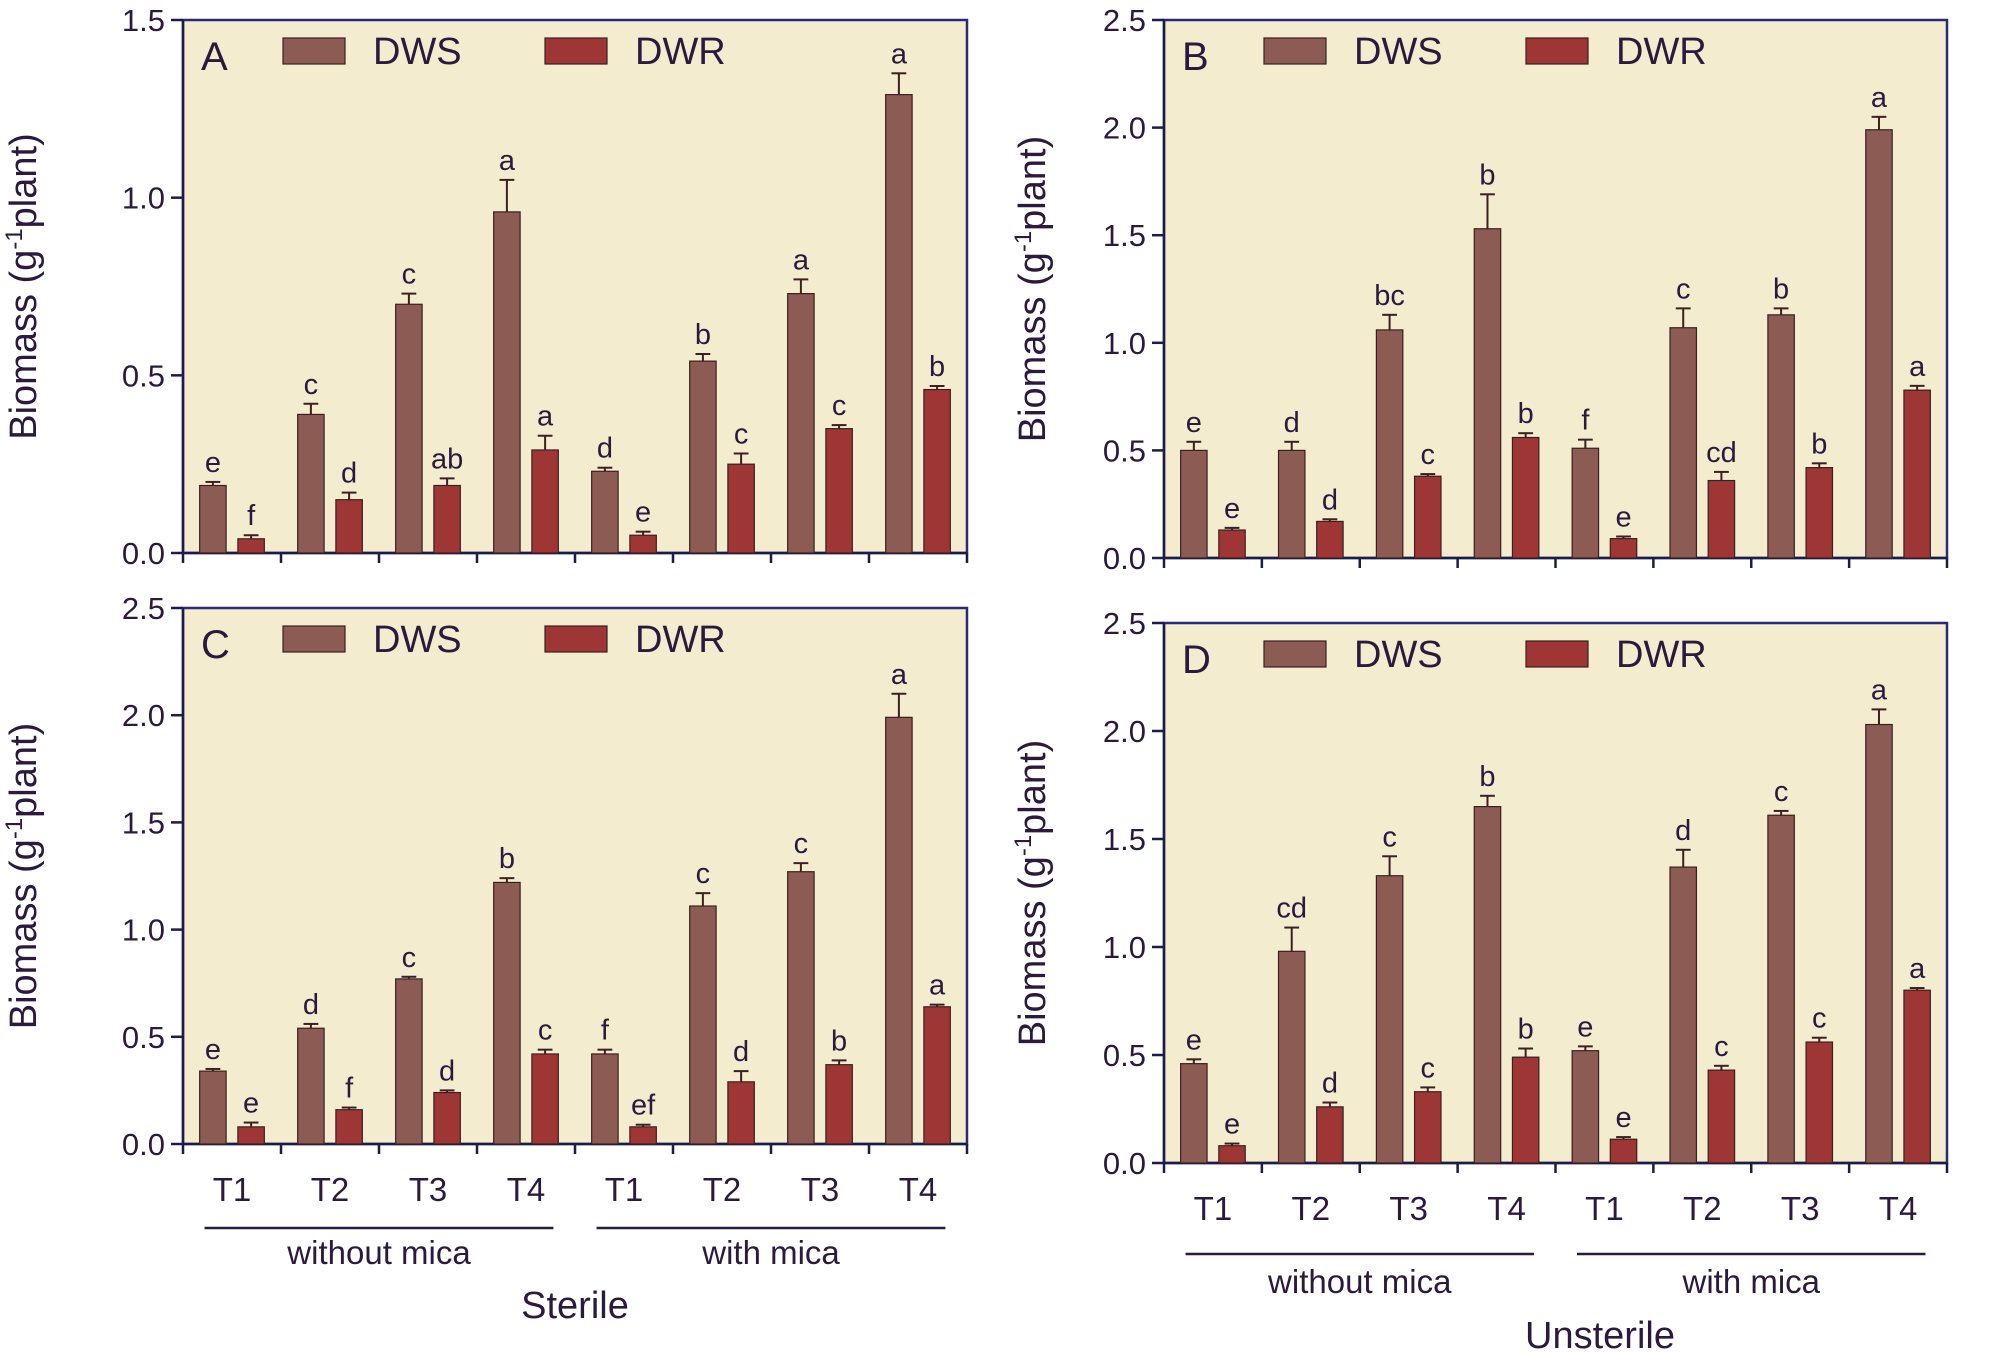 Image resolution: width=1998 pixels, height=1352 pixels. What do you see at coordinates (1389, 296) in the screenshot?
I see `significance-label: bc` at bounding box center [1389, 296].